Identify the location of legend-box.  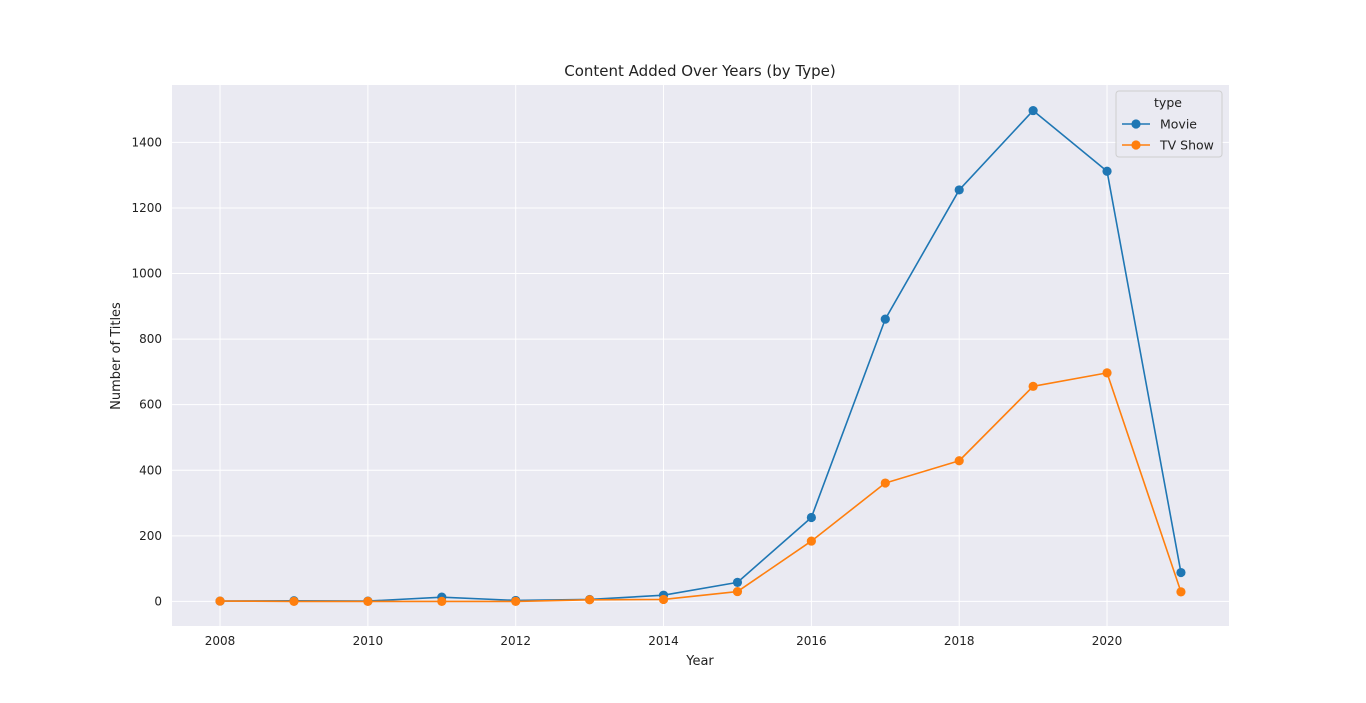
(1169, 124).